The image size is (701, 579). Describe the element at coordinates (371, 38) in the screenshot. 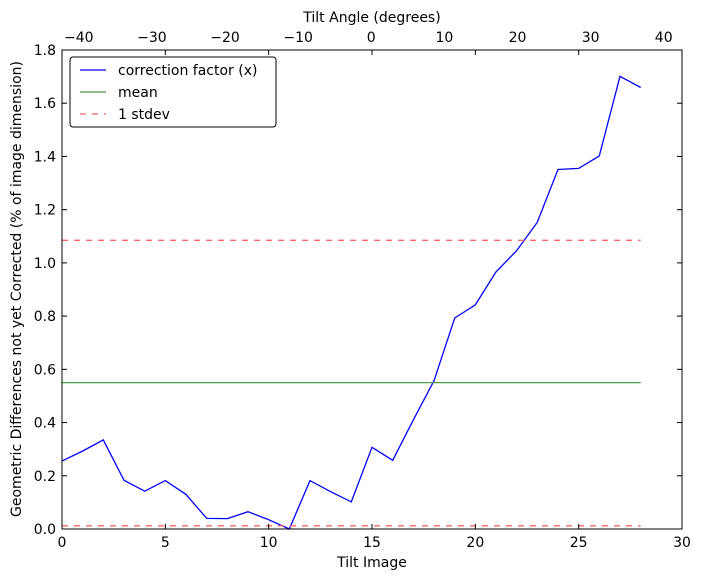

I see `x2-tick-label: 0` at that location.